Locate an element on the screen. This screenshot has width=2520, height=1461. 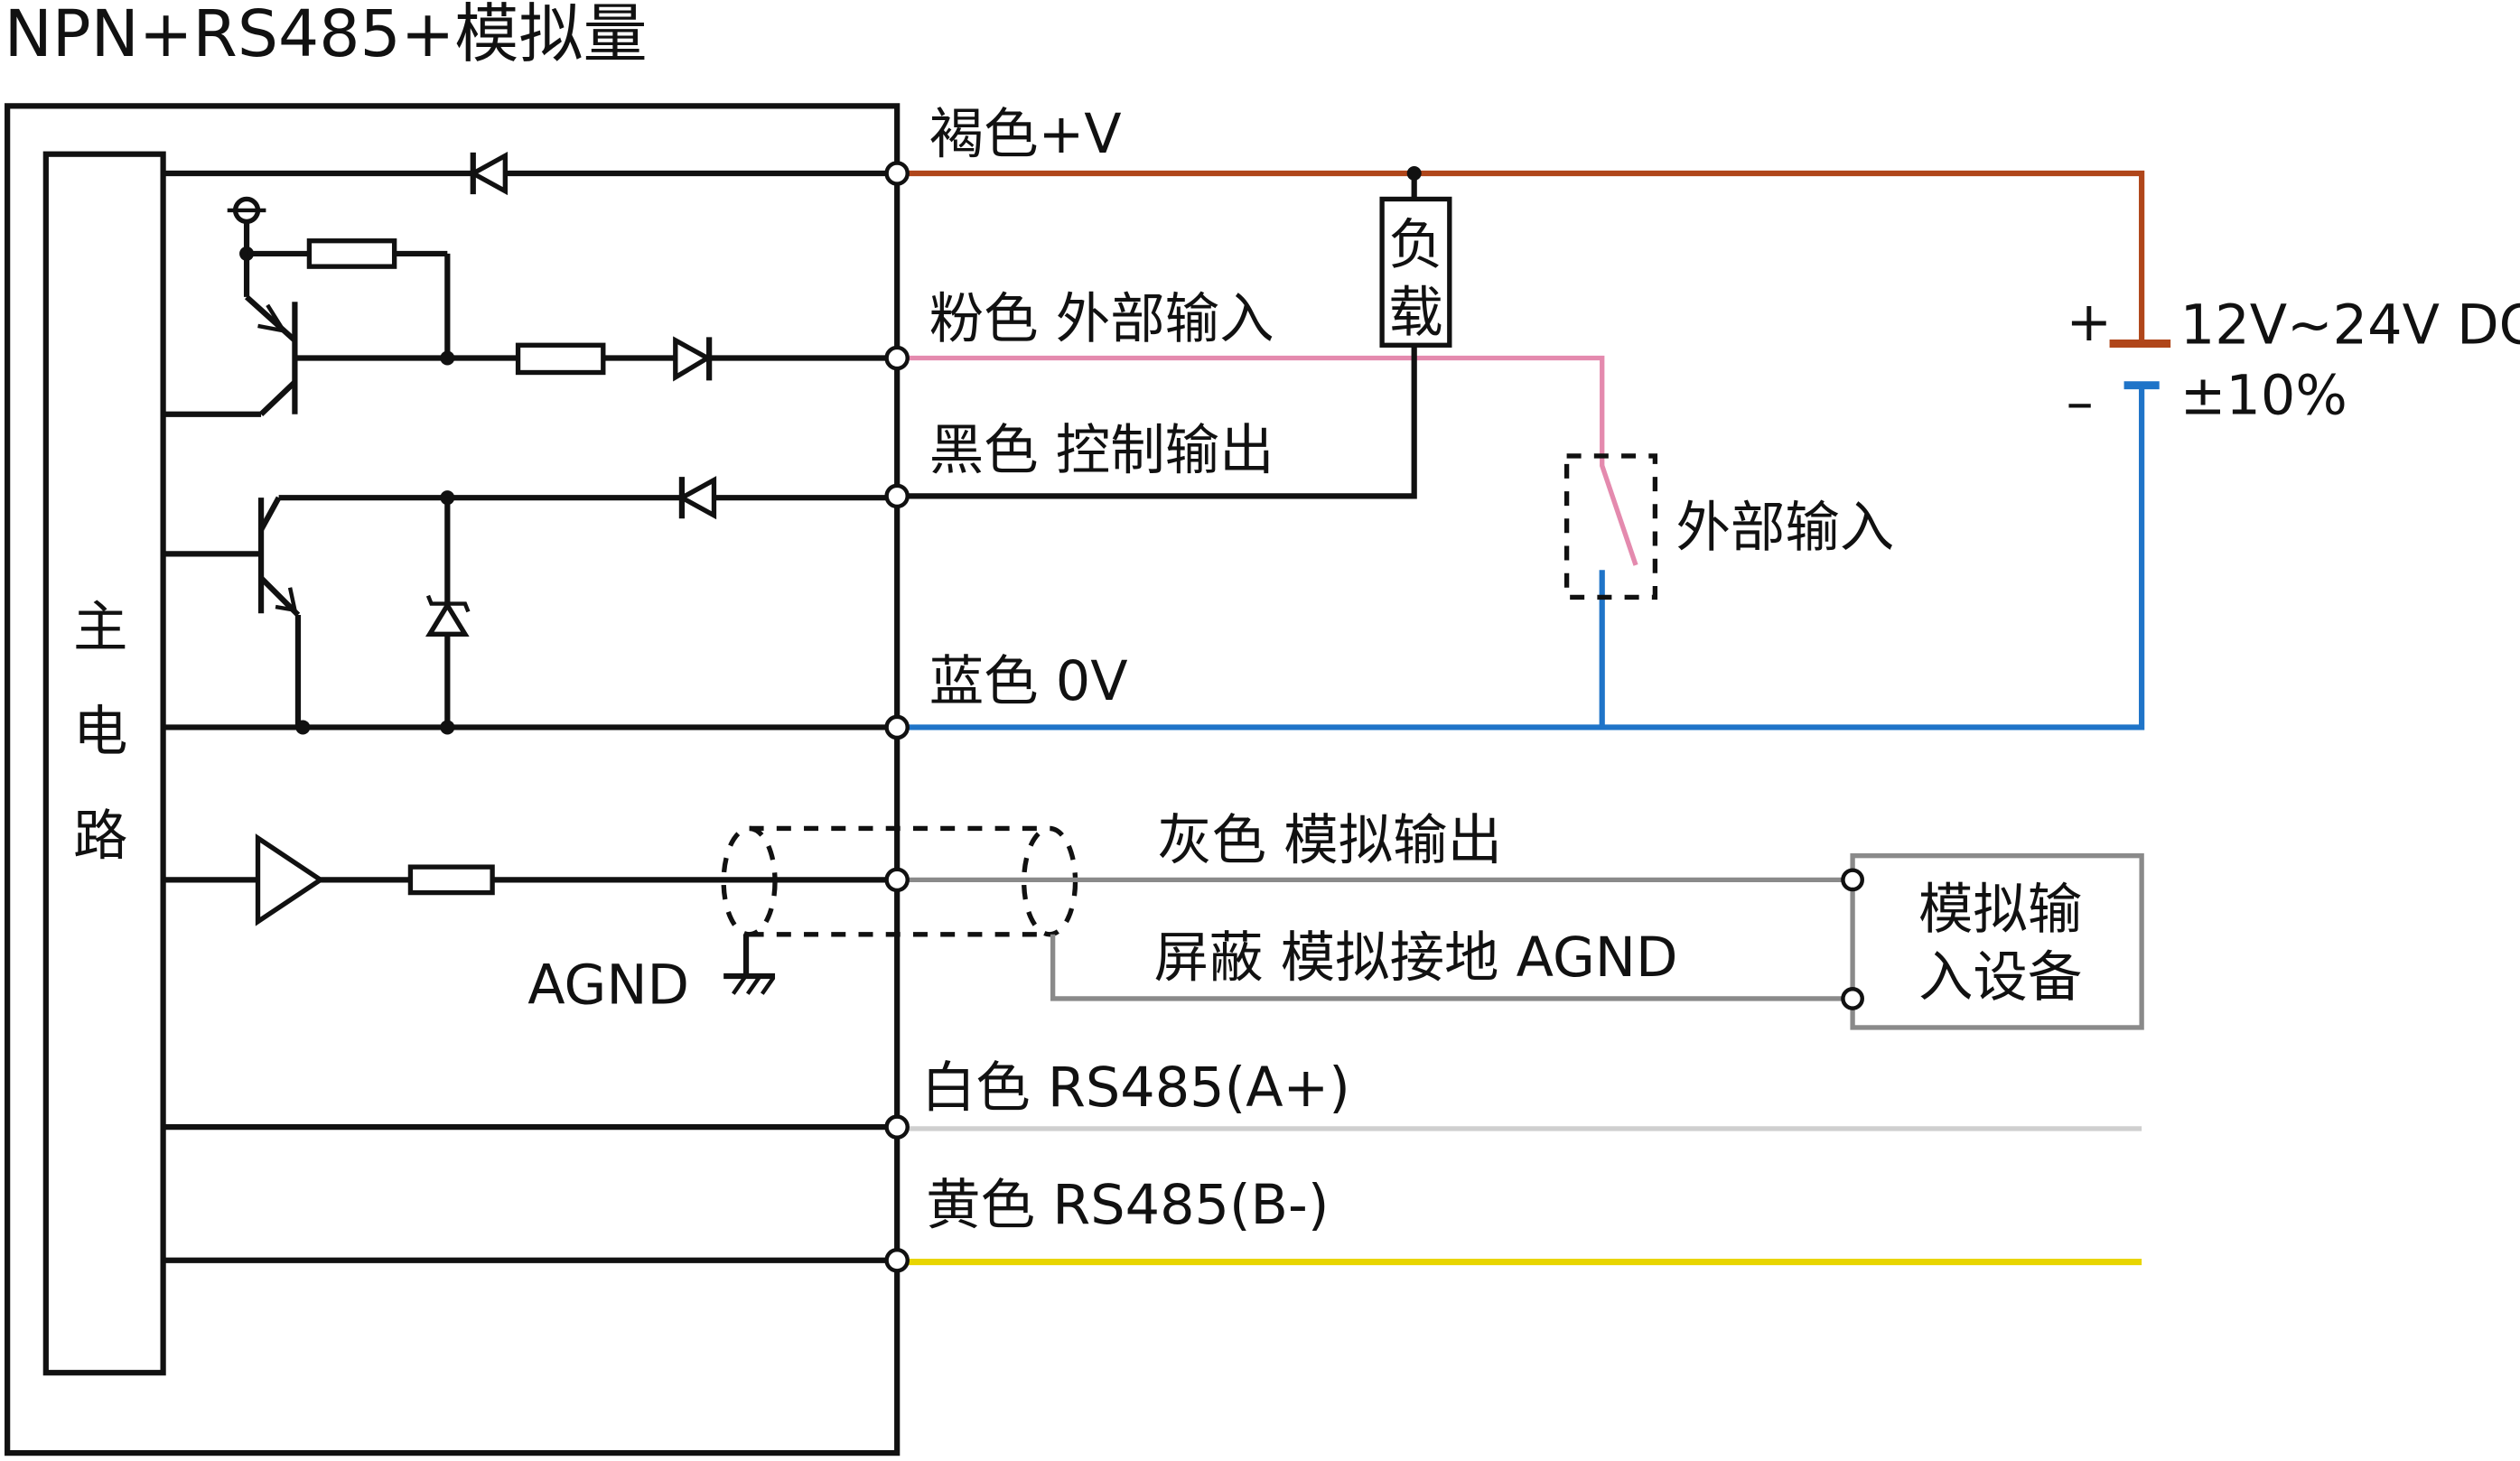
black-wire-label: 黑色 控制输出 is located at coordinates (1101, 450).